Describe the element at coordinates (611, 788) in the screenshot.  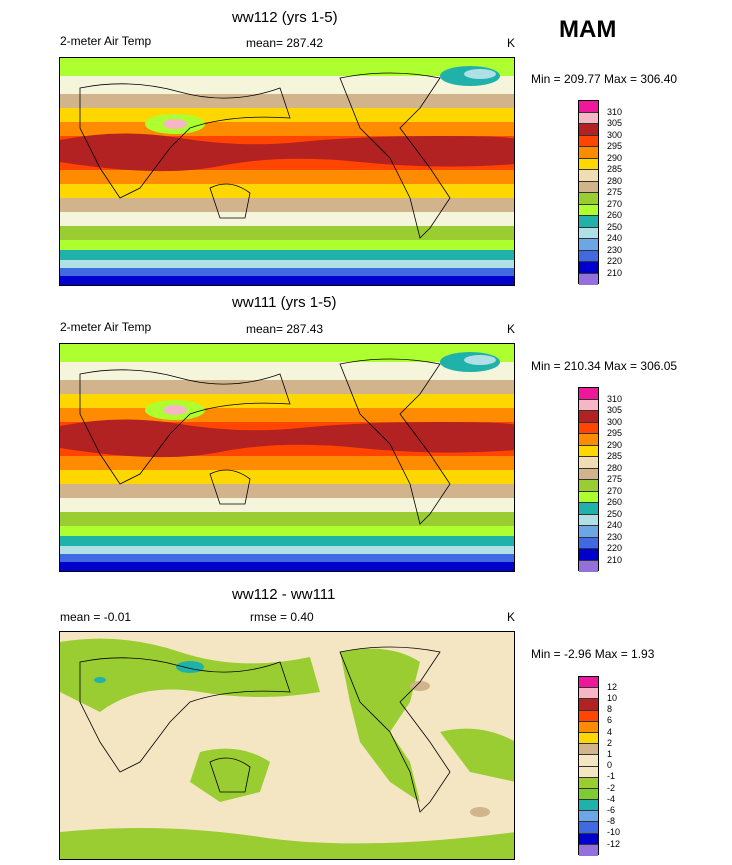
I see `panel-3-legend-label-9: -2` at that location.